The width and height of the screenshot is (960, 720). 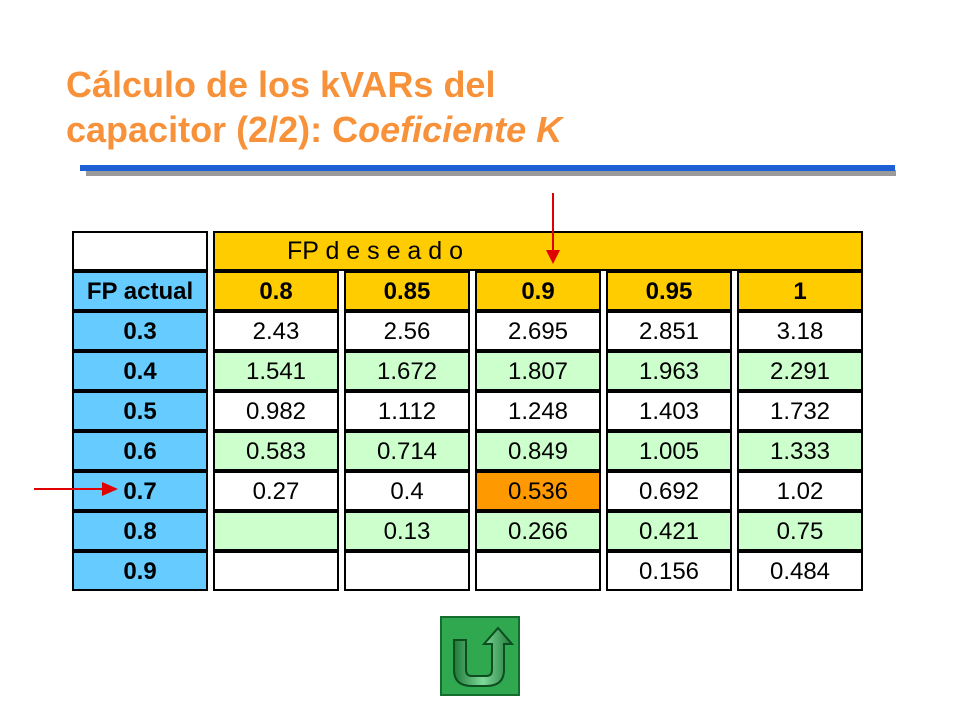 What do you see at coordinates (407, 531) in the screenshot?
I see `k-value-cell: 0.13` at bounding box center [407, 531].